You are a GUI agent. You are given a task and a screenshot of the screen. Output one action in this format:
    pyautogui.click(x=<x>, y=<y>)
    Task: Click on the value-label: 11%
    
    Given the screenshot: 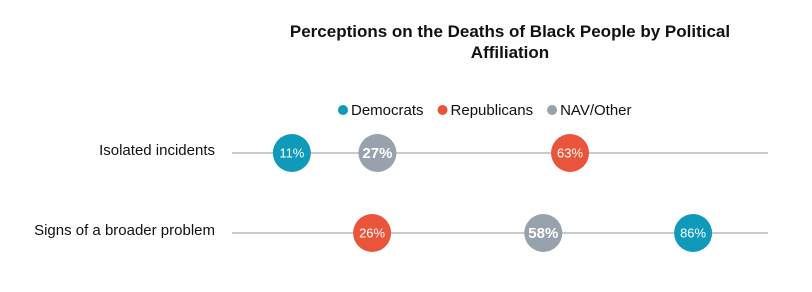 What is the action you would take?
    pyautogui.click(x=291, y=152)
    